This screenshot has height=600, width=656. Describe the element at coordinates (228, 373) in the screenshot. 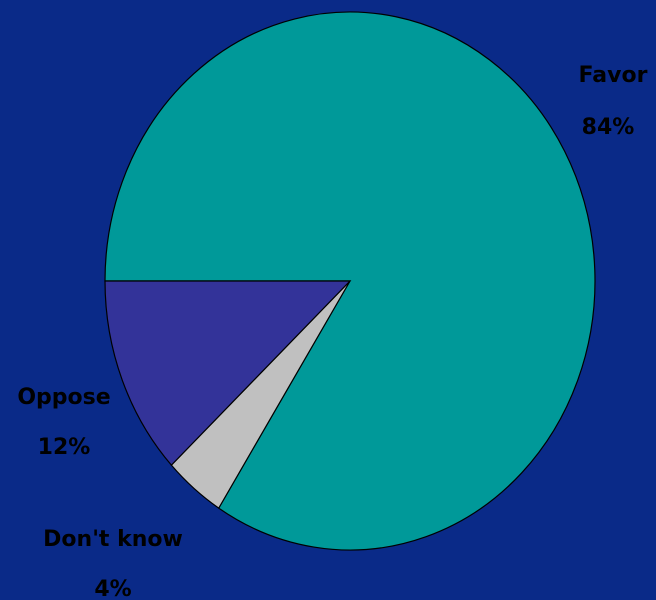

I see `pie-slice-oppose` at that location.